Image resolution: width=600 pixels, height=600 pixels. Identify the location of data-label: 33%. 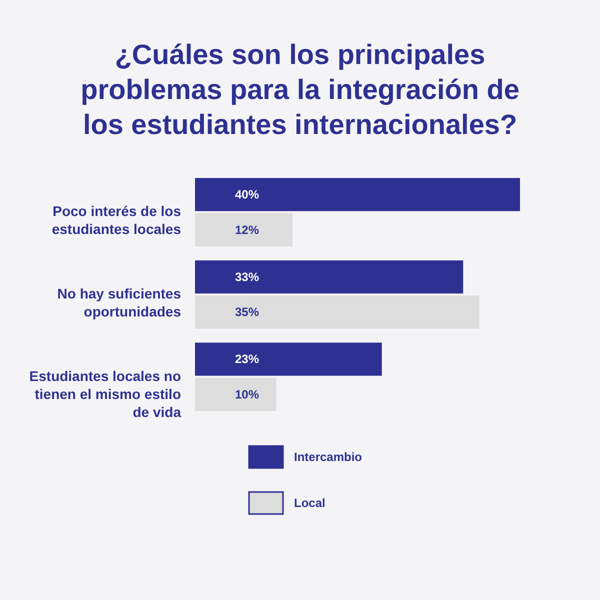
(247, 277).